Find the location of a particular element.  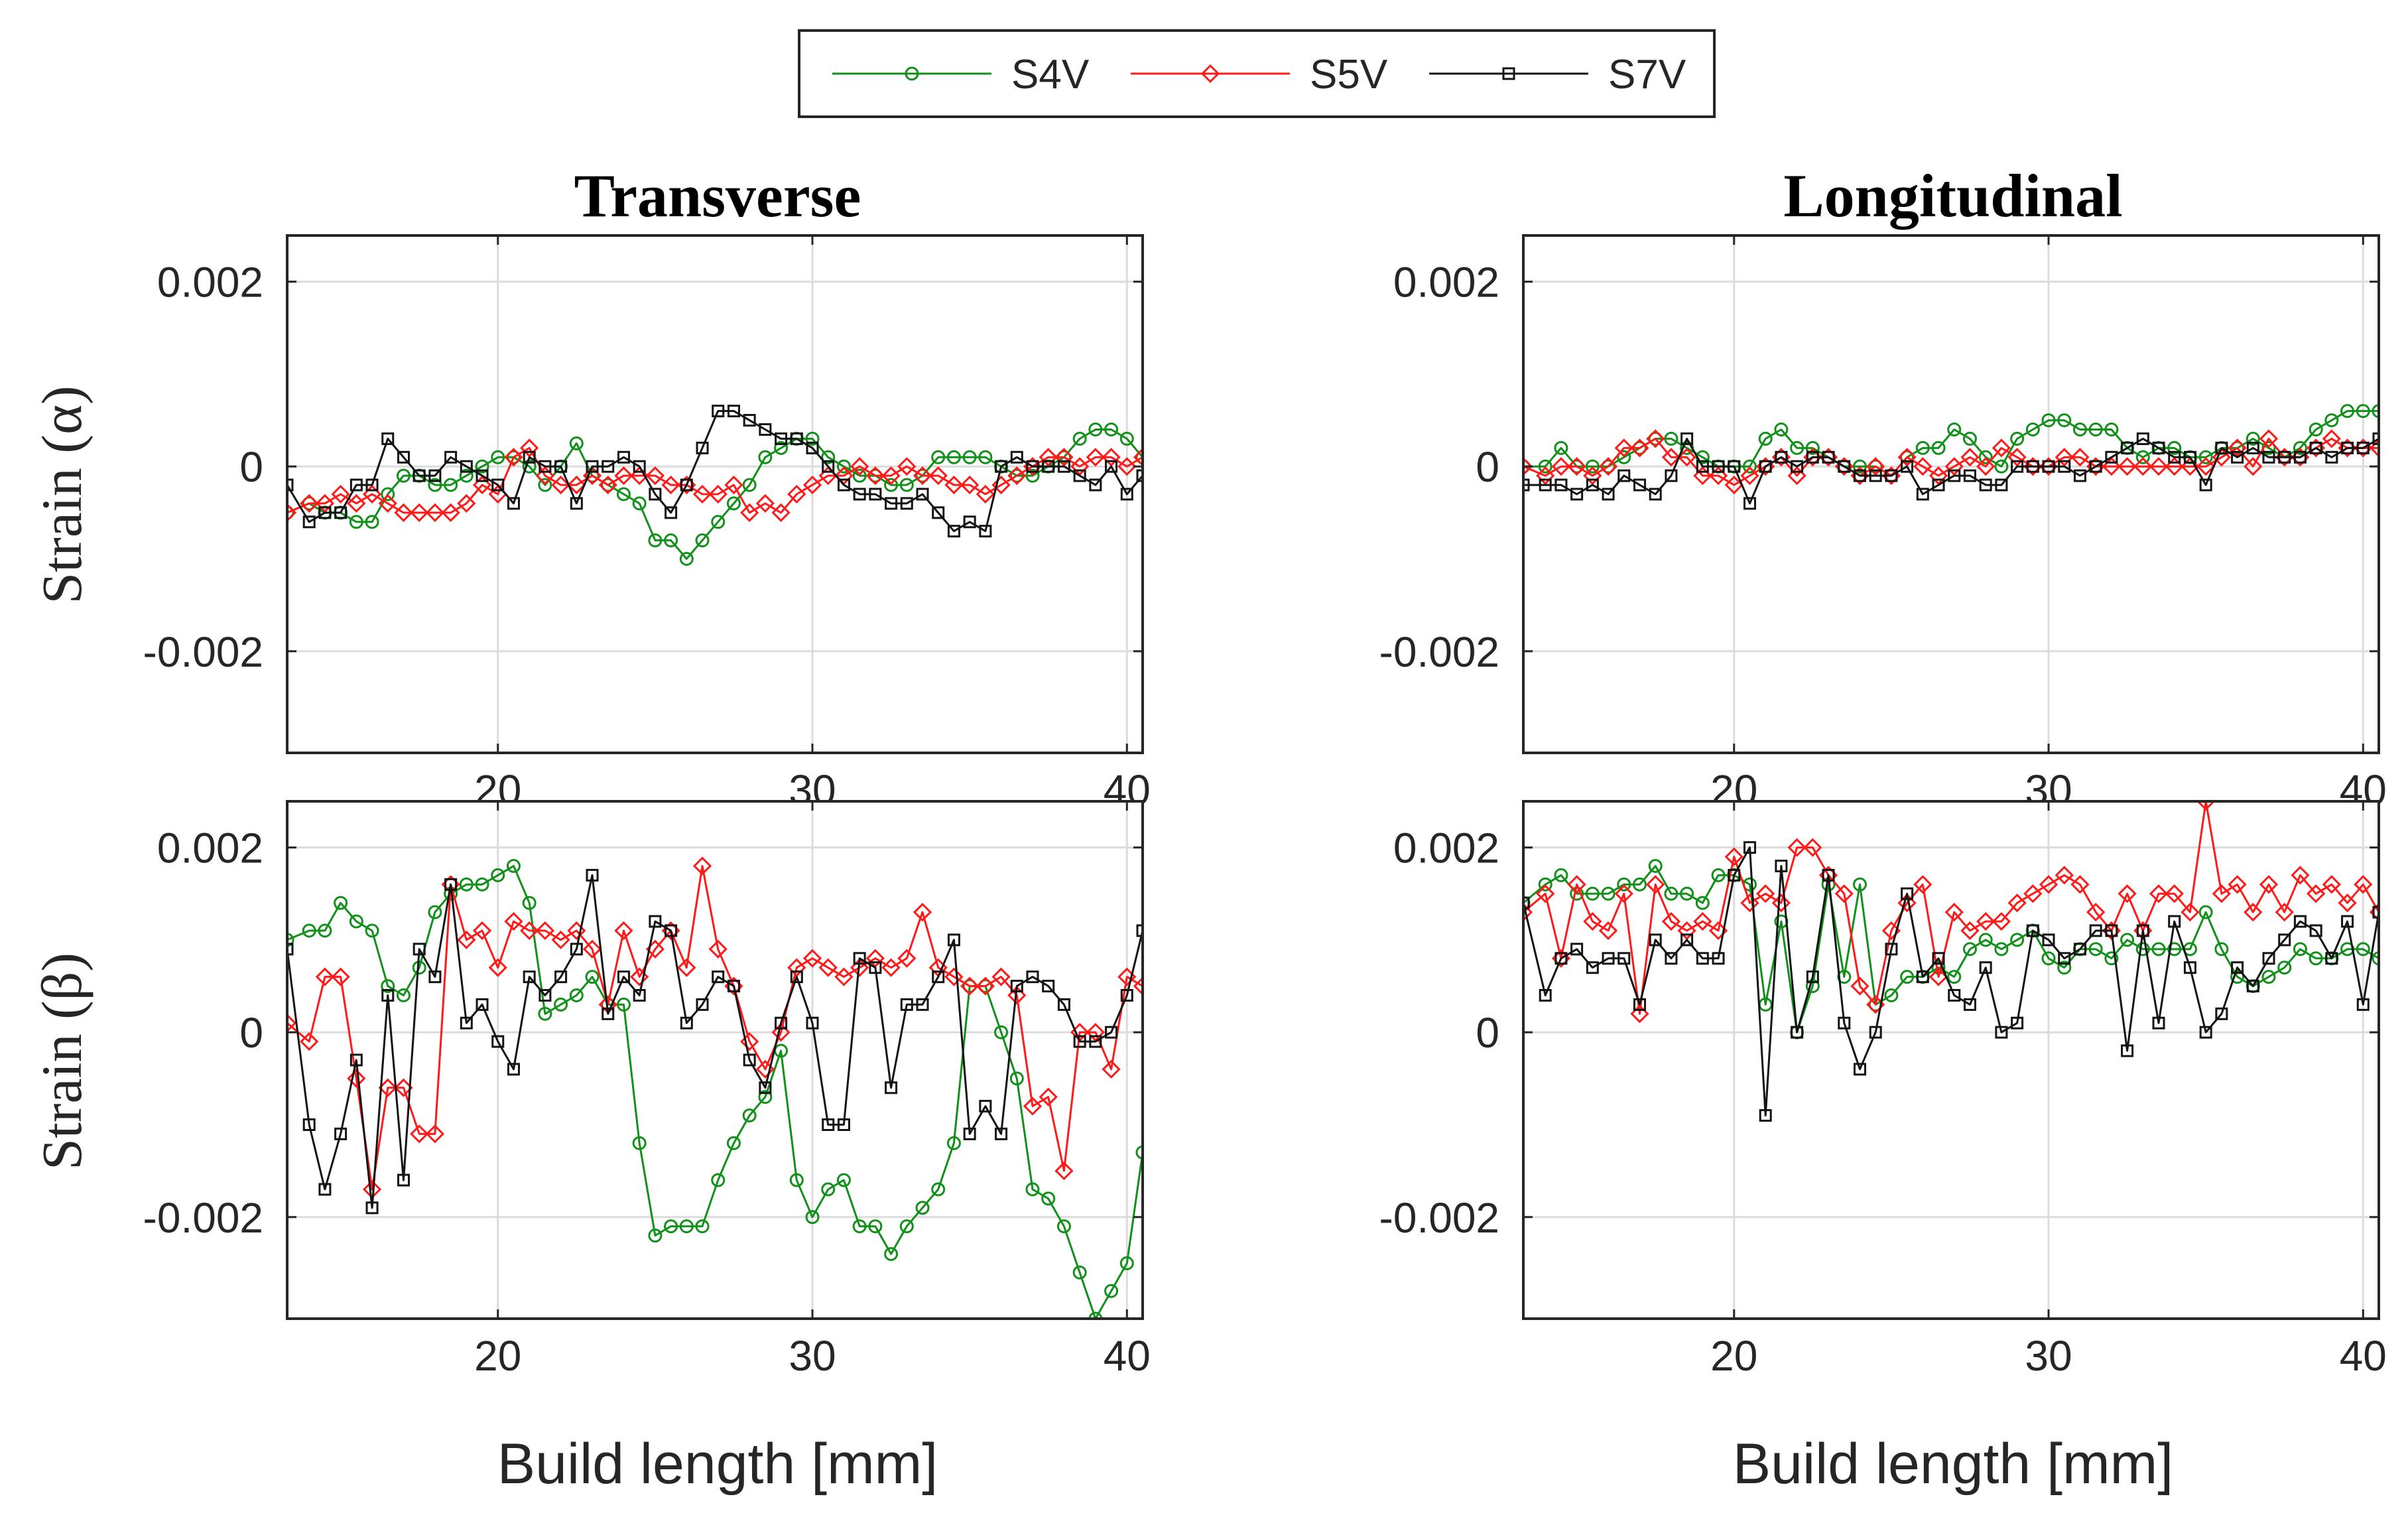

series-line-s4v is located at coordinates (1951, 949).